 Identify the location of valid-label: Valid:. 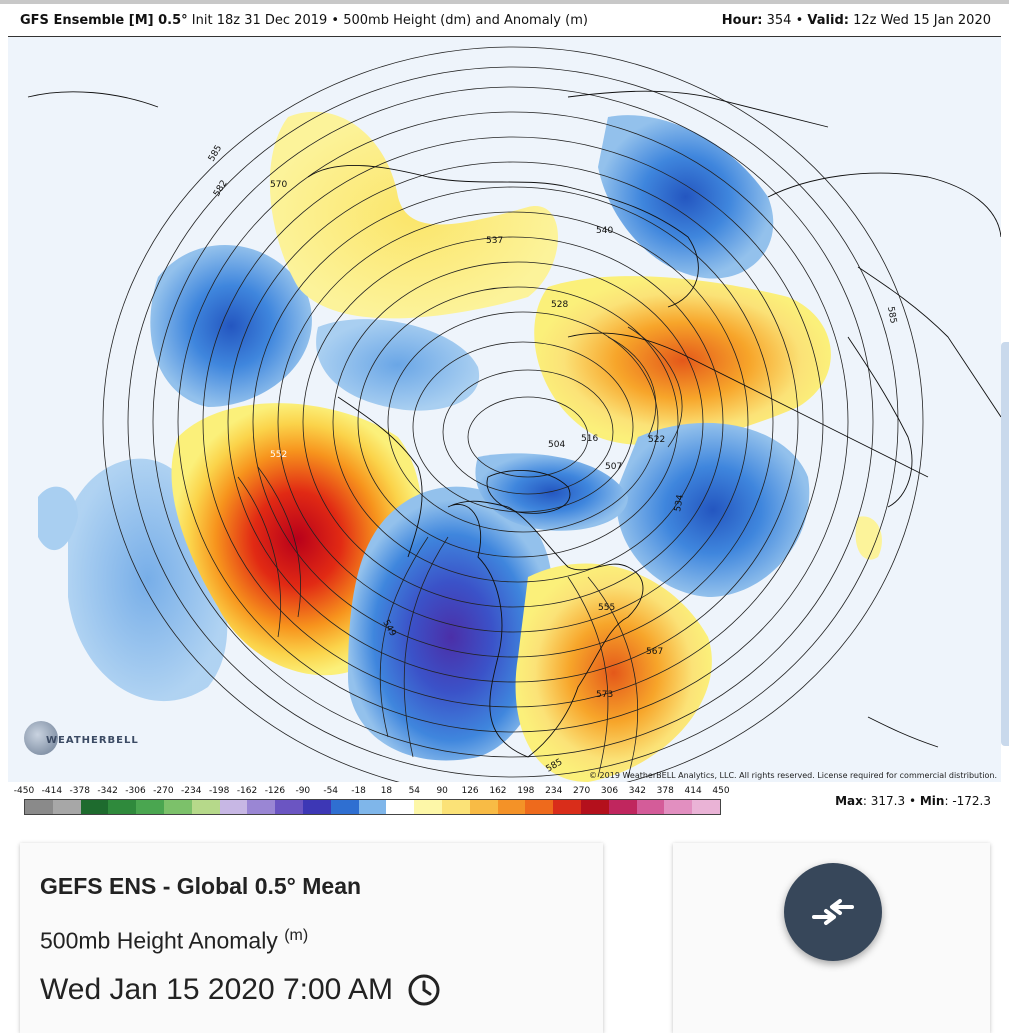
(828, 20).